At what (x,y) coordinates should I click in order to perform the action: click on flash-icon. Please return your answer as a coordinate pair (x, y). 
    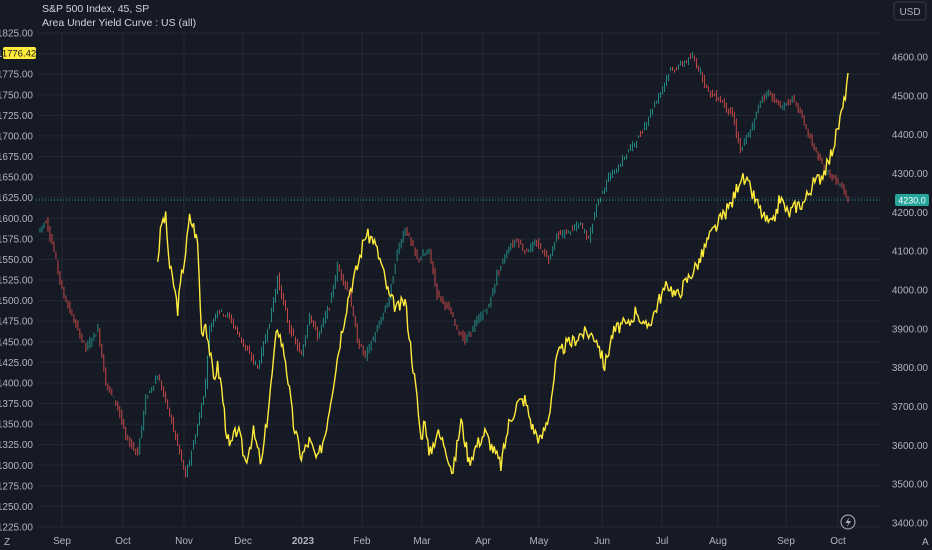
    Looking at the image, I should click on (848, 522).